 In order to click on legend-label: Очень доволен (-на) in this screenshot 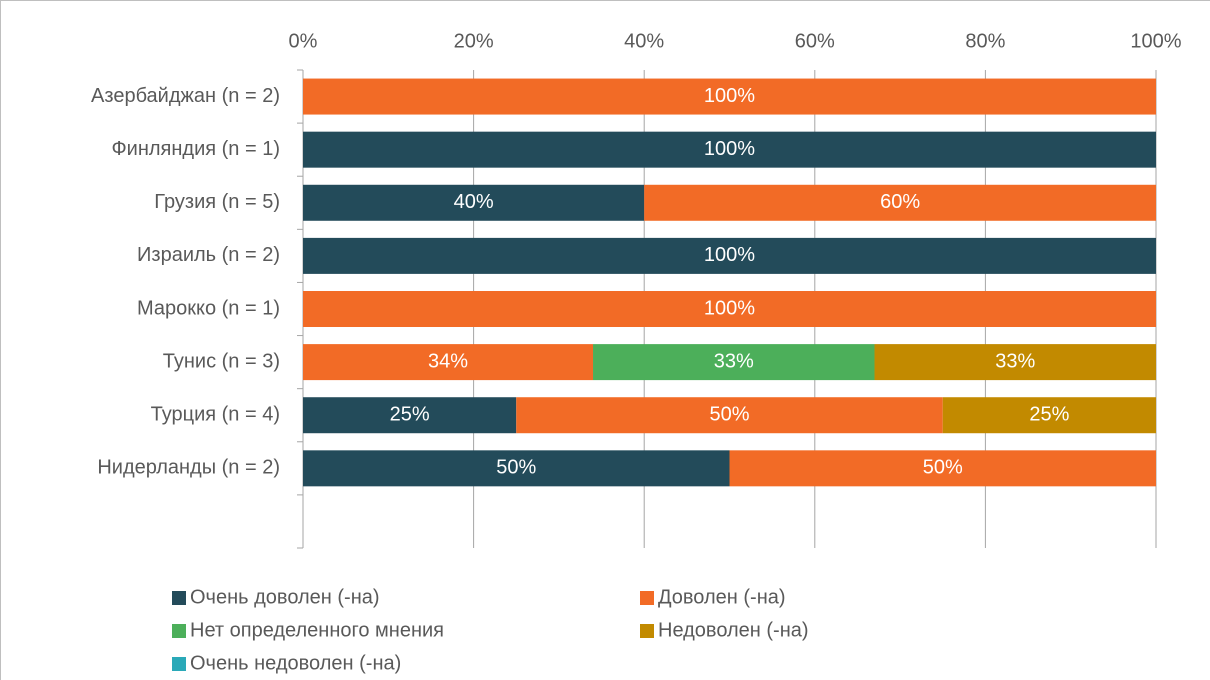, I will do `click(285, 597)`.